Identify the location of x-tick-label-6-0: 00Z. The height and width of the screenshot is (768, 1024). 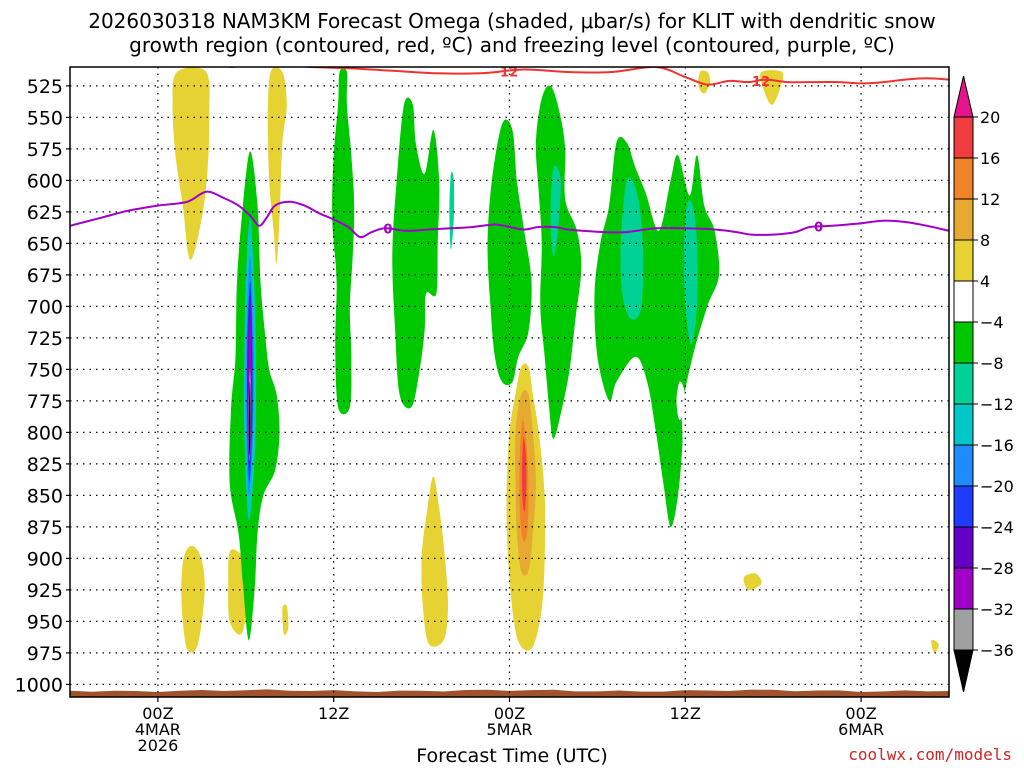
(157, 713).